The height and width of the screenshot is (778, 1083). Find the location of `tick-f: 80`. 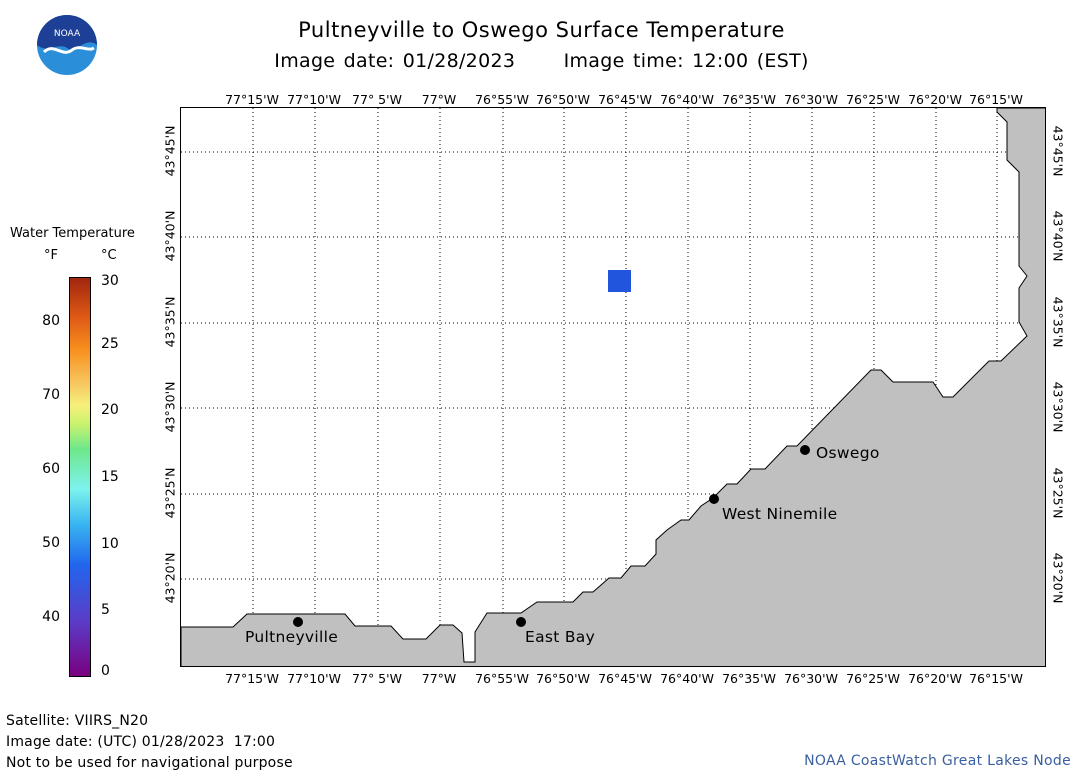

tick-f: 80 is located at coordinates (51, 321).